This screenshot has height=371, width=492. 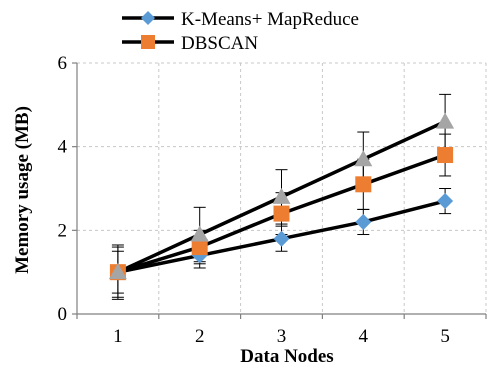 I want to click on x-tick-label: 2, so click(x=200, y=336).